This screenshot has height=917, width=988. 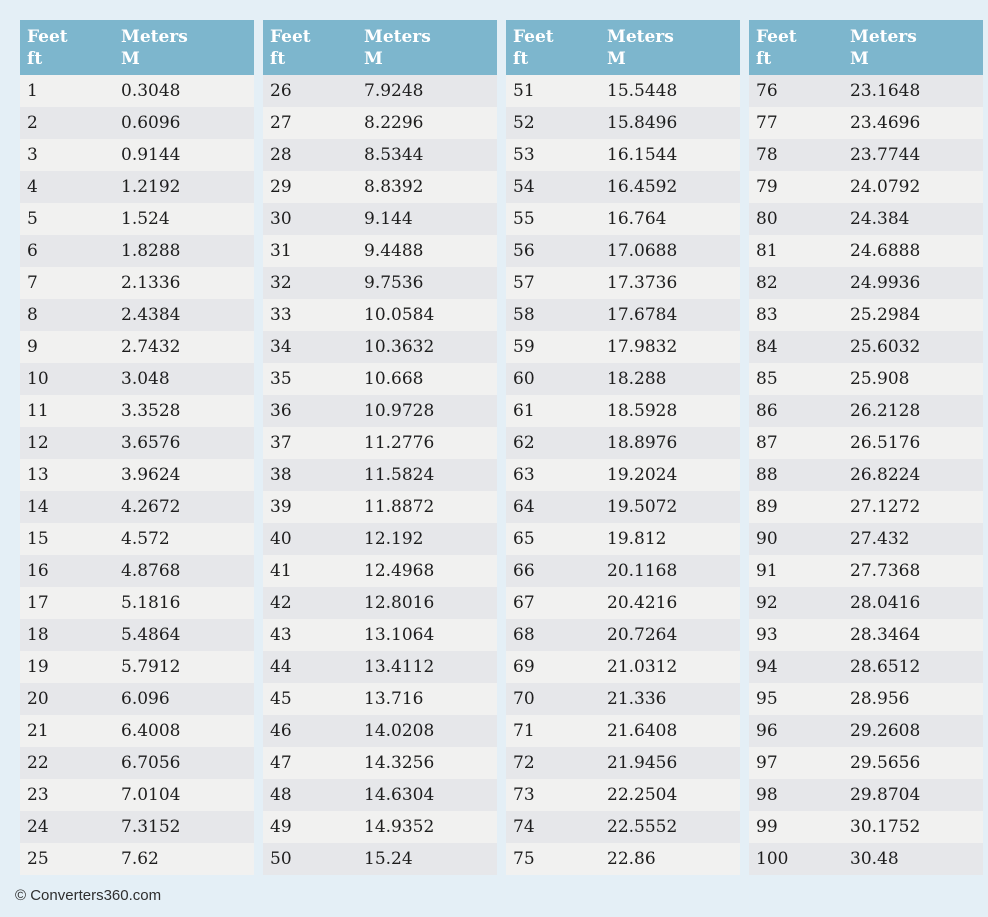 I want to click on meters-value: 14.0208, so click(x=399, y=731).